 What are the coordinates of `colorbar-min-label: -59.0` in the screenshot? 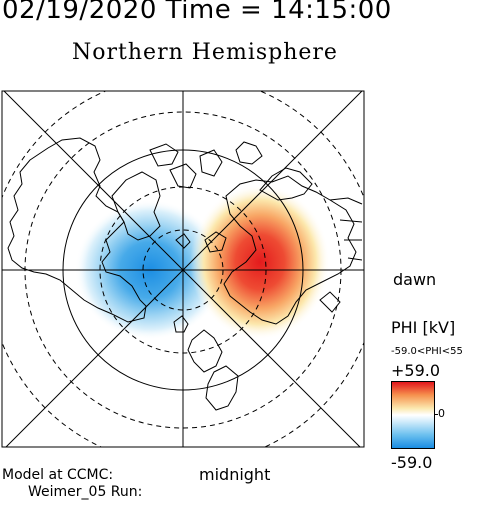 It's located at (412, 462).